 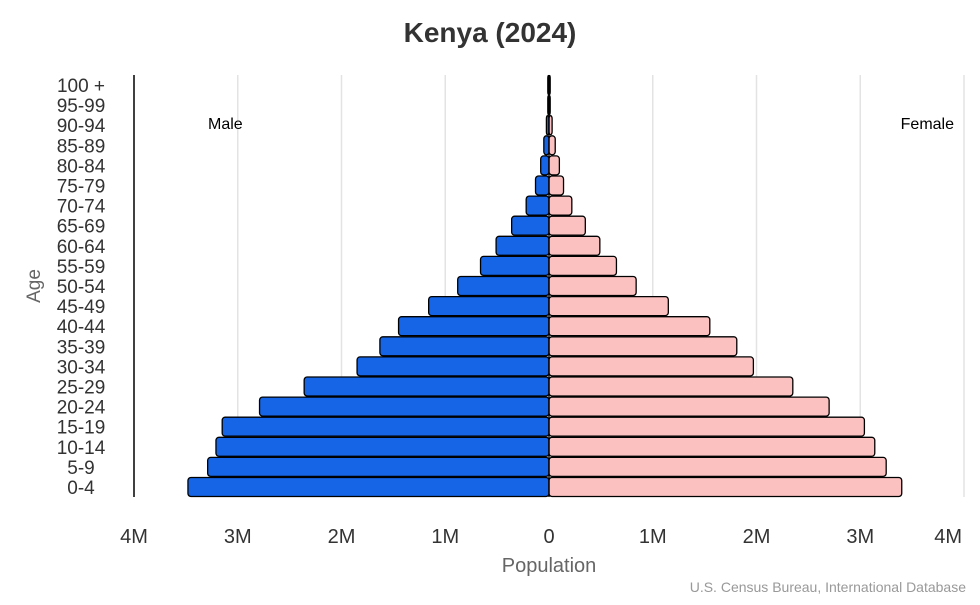 I want to click on x-tick-label: 0, so click(x=548, y=537).